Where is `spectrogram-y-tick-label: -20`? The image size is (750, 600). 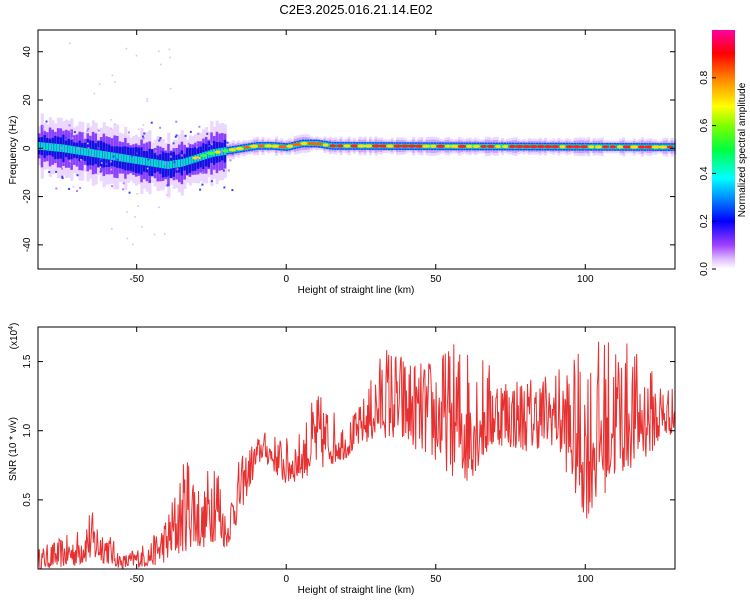
spectrogram-y-tick-label: -20 is located at coordinates (27, 196).